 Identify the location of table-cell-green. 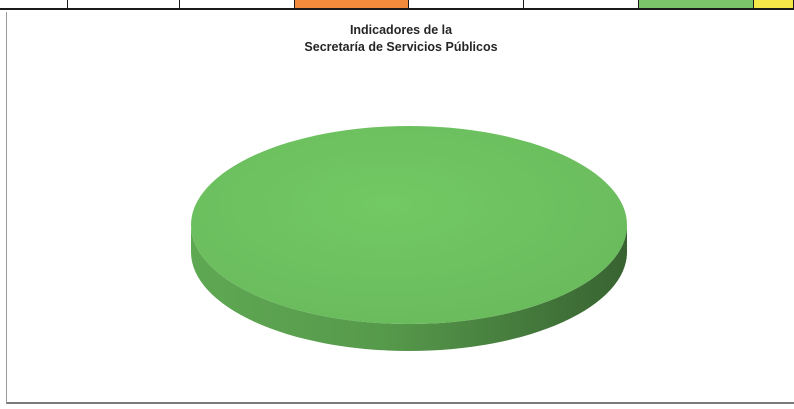
(696, 4).